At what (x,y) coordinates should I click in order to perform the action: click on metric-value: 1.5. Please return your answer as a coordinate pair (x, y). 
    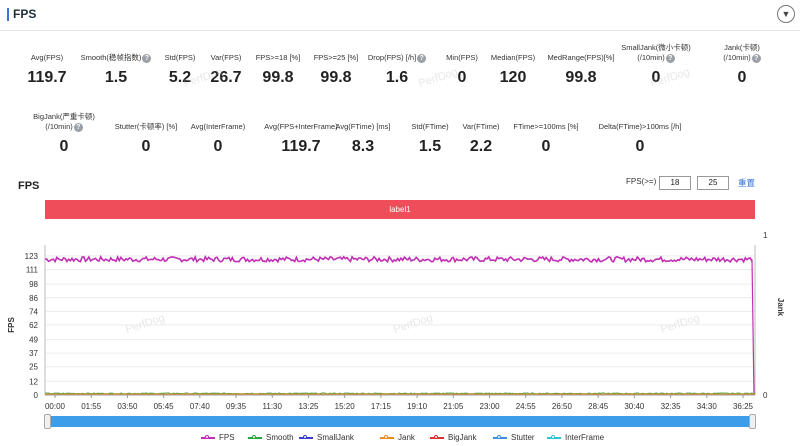
    Looking at the image, I should click on (430, 146).